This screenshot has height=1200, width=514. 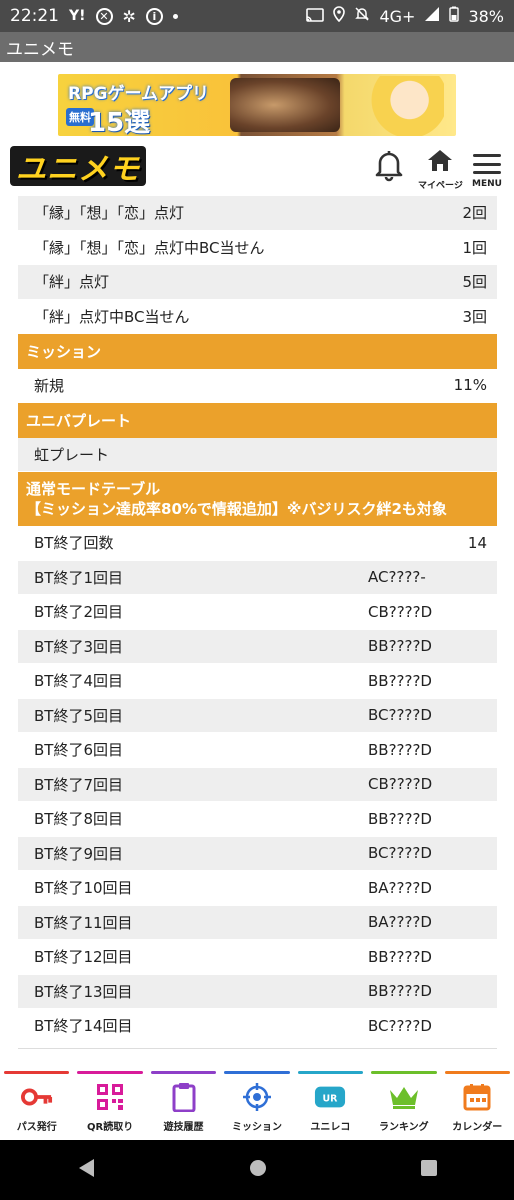 I want to click on app-title: ユニメモ, so click(x=40, y=49).